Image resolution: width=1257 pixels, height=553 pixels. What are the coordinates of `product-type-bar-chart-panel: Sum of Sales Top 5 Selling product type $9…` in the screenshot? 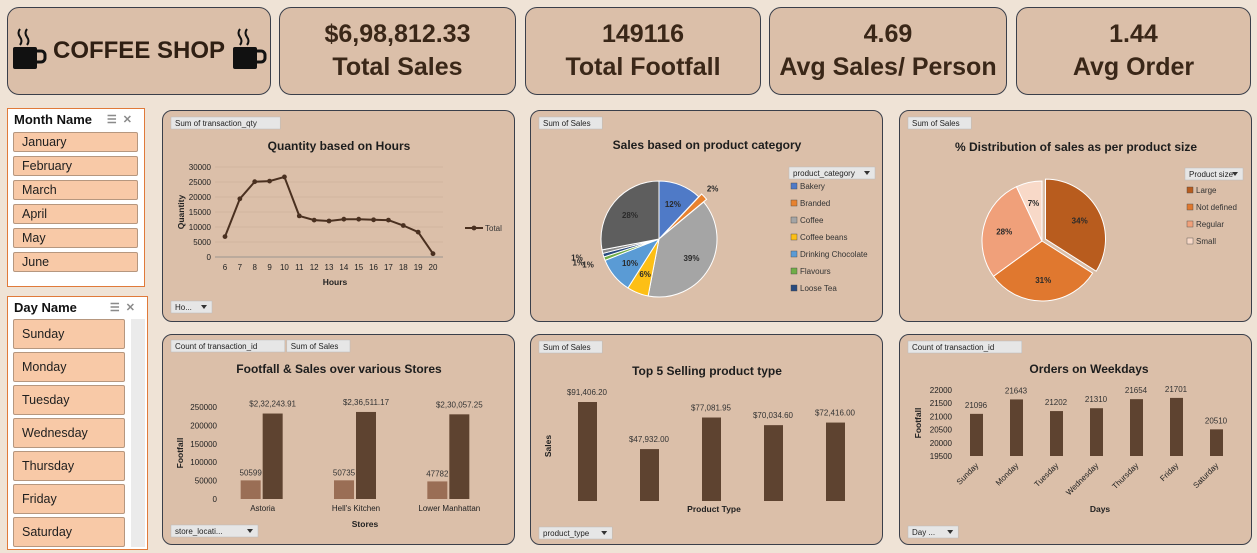 It's located at (706, 439).